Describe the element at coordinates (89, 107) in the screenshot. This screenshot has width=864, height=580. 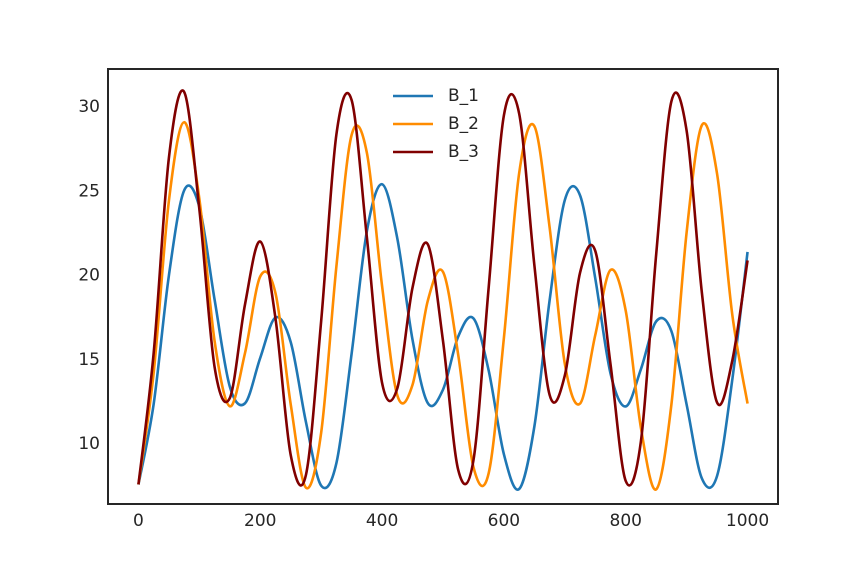
I see `y-tick-label: 30` at that location.